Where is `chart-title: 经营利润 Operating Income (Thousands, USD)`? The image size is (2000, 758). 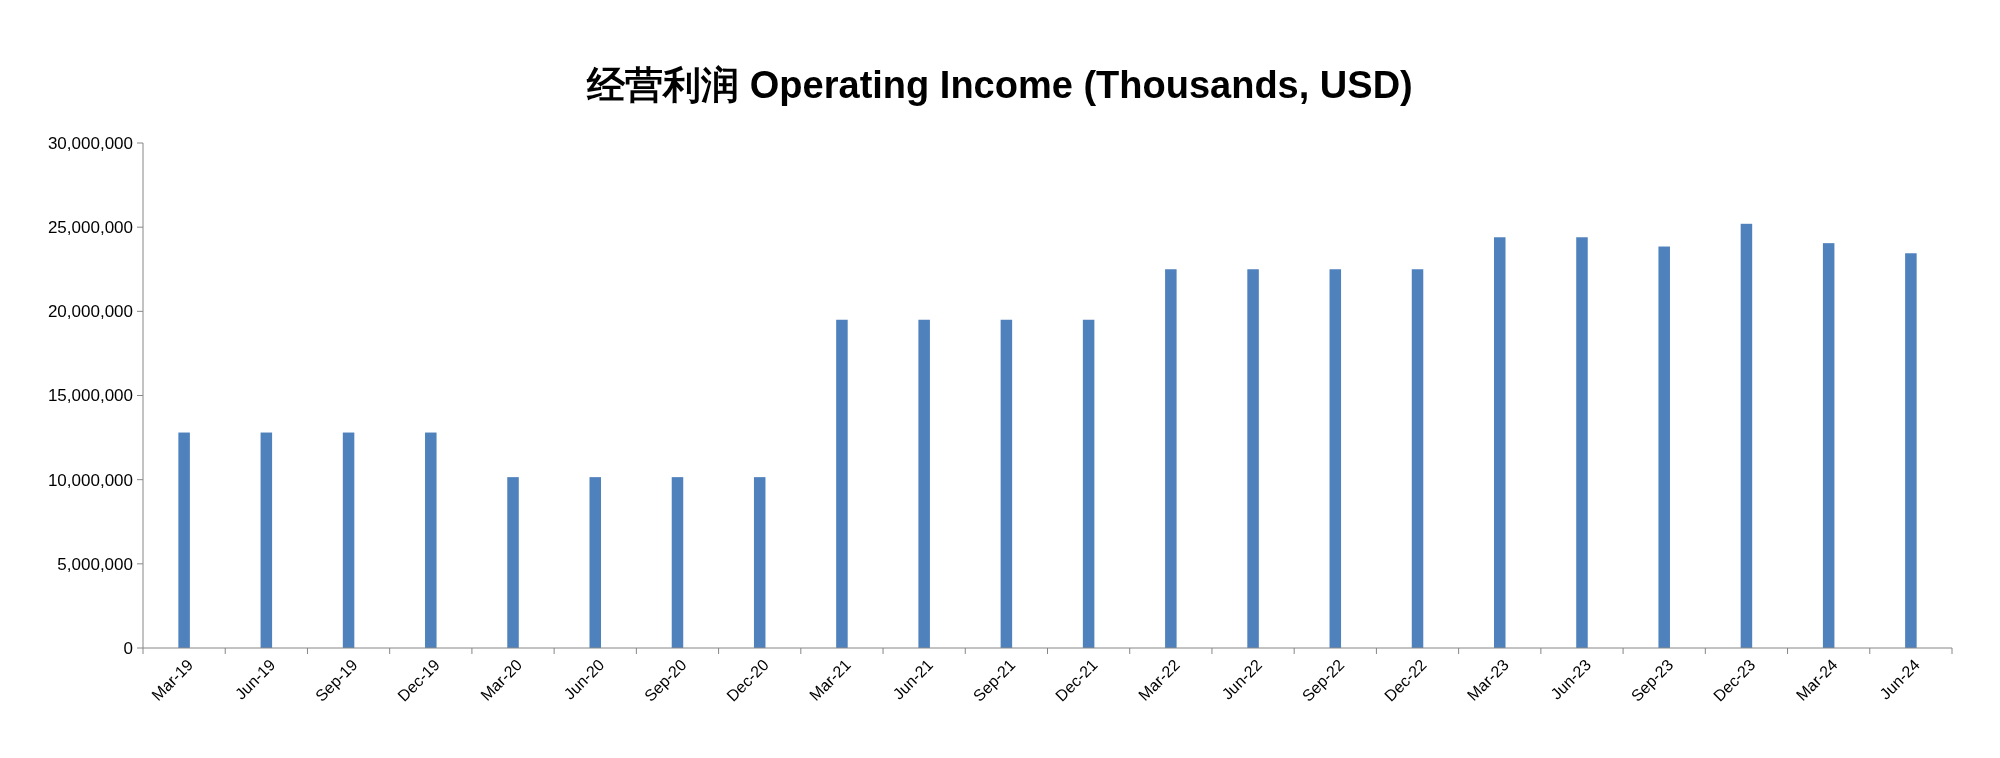 chart-title: 经营利润 Operating Income (Thousands, USD) is located at coordinates (999, 85).